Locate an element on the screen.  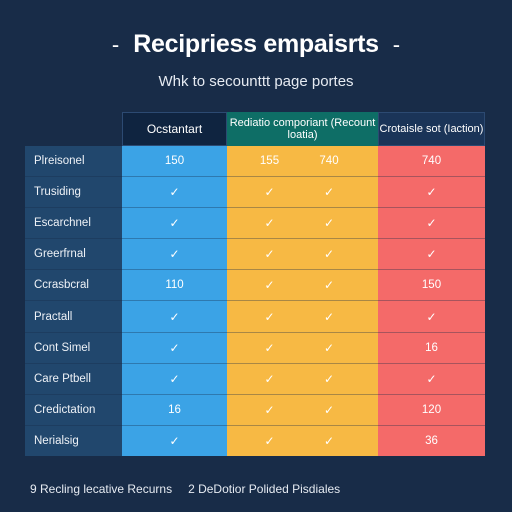
row-label: Practall is located at coordinates (53, 316).